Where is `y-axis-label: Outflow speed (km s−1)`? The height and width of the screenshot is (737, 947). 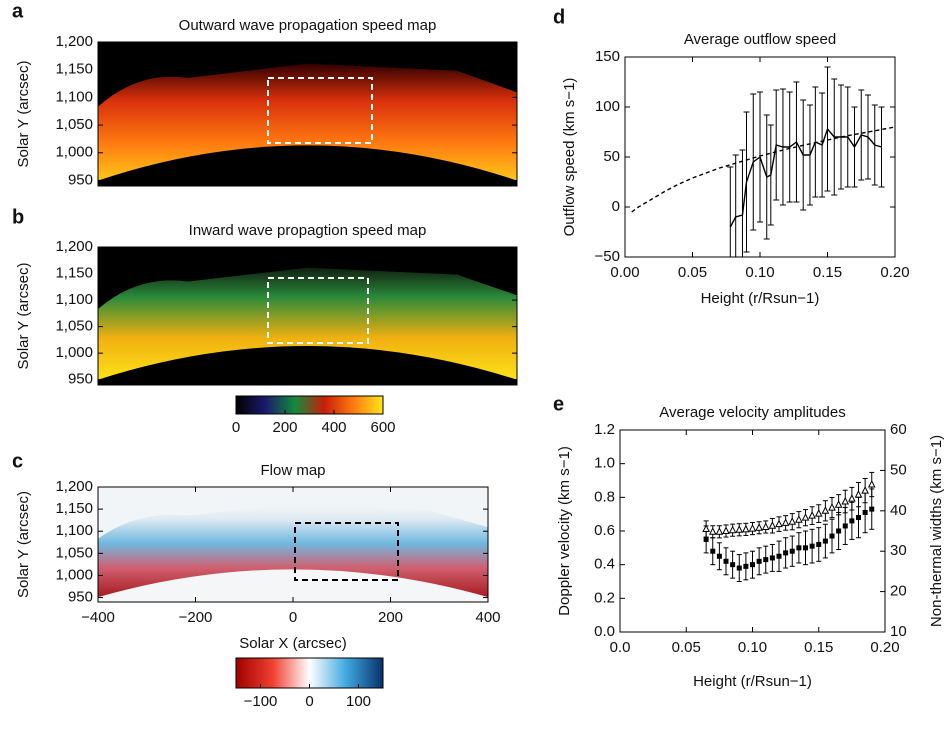
y-axis-label: Outflow speed (km s−1) is located at coordinates (569, 157).